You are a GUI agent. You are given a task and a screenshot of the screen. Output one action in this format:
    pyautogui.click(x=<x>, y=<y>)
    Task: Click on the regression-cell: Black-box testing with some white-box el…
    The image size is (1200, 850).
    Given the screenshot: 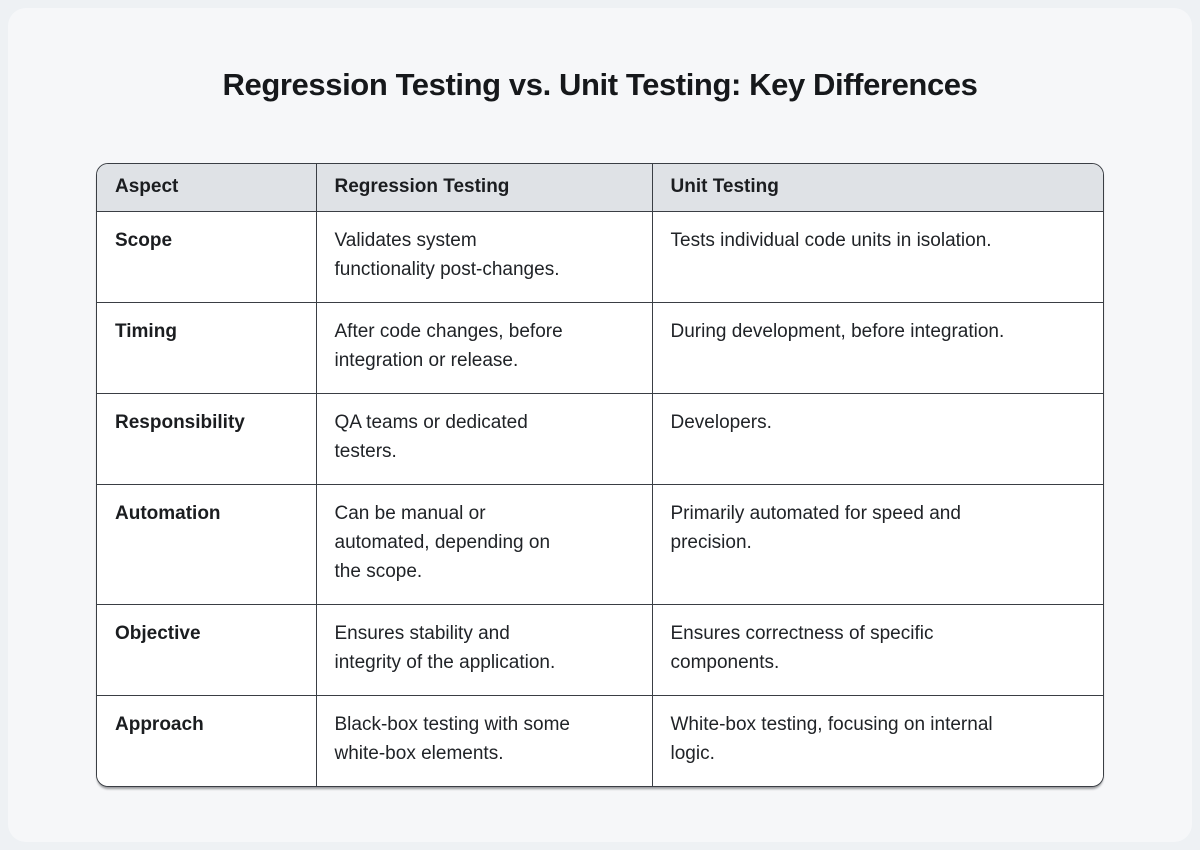 What is the action you would take?
    pyautogui.click(x=484, y=740)
    